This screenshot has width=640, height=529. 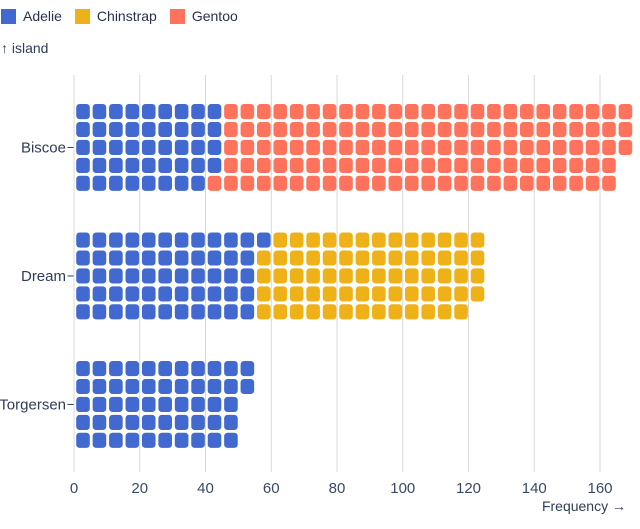 I want to click on legend-swatch, so click(x=82, y=16).